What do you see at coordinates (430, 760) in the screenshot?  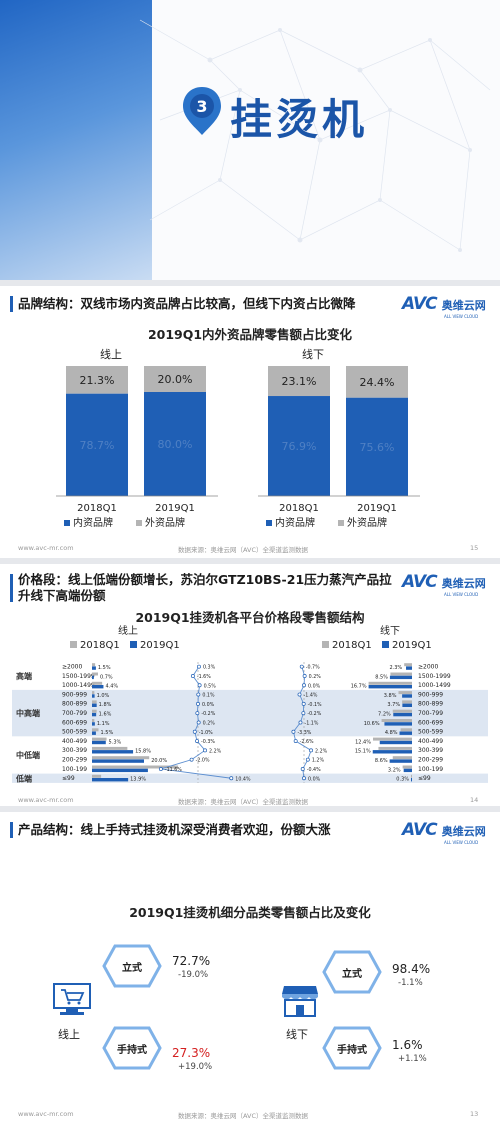 I see `y-tick-label: 200-299` at bounding box center [430, 760].